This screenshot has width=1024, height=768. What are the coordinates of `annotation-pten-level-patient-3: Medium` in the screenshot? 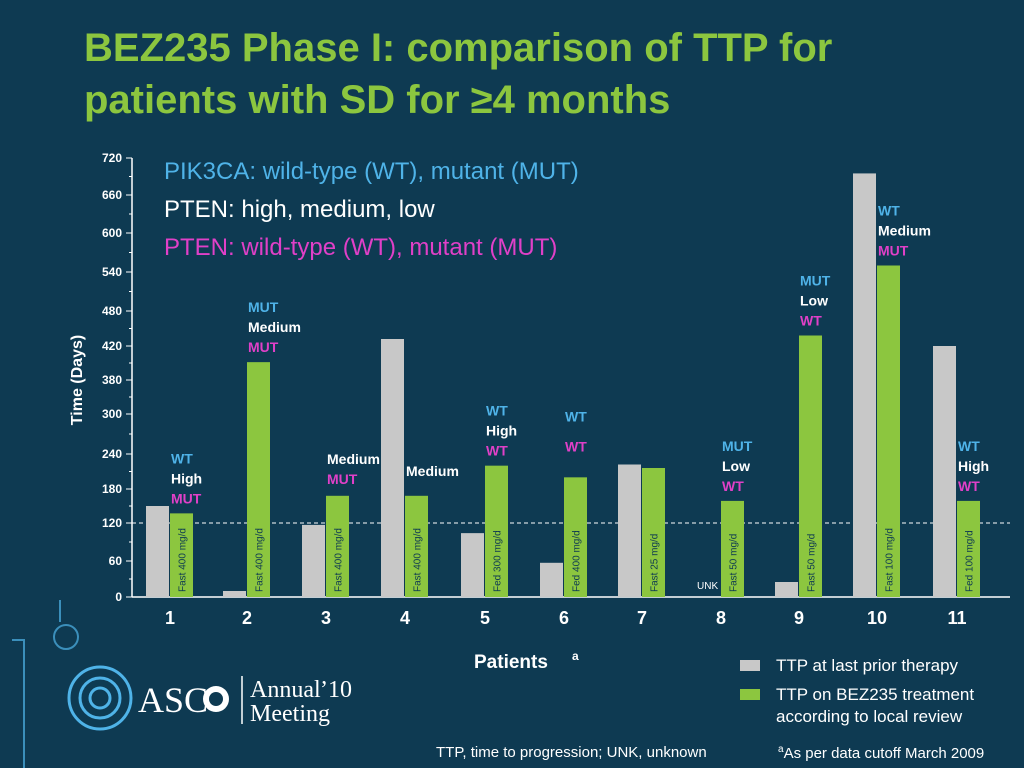 It's located at (353, 459).